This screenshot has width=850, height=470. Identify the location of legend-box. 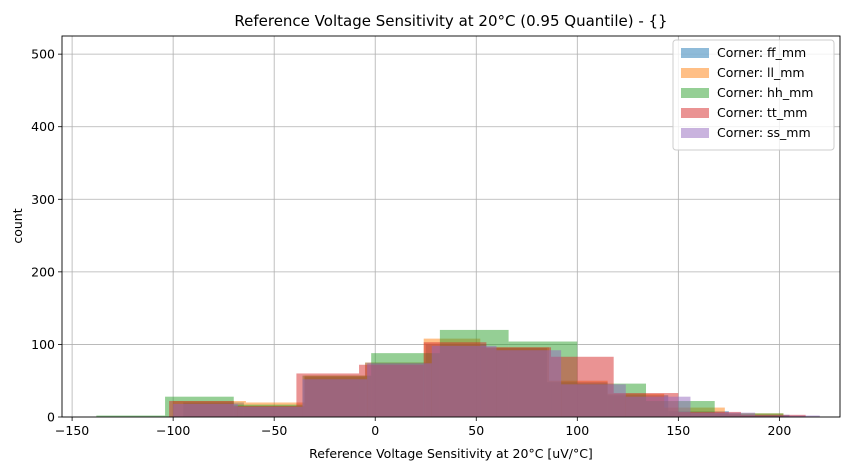
(753, 95).